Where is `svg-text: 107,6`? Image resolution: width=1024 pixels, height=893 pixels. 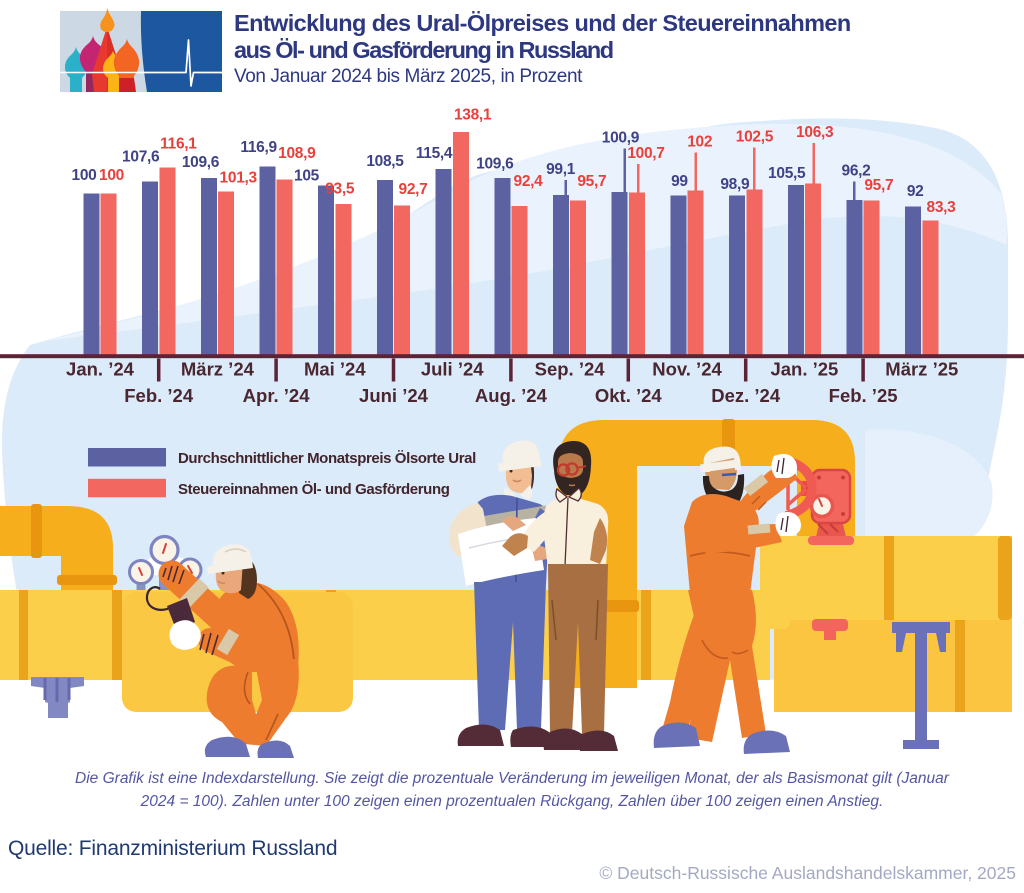 svg-text: 107,6 is located at coordinates (141, 157).